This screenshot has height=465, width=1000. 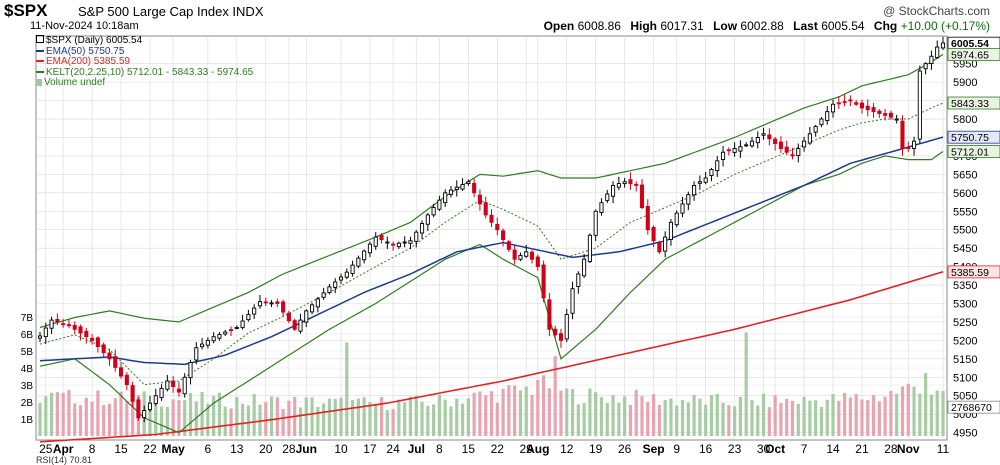 I want to click on date-tick-label: 12, so click(x=567, y=449).